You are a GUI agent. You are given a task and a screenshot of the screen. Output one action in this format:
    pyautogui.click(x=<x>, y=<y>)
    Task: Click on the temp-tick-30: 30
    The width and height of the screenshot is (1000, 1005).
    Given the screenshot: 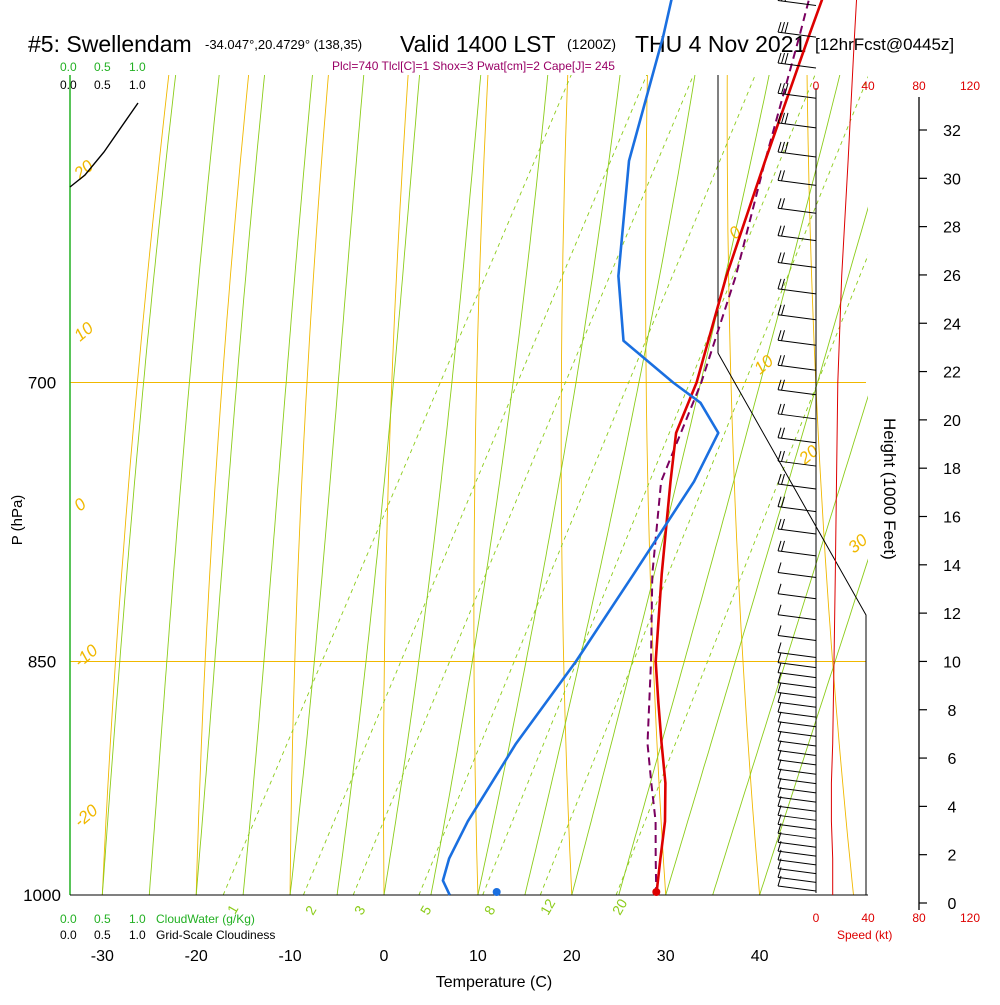 What is the action you would take?
    pyautogui.click(x=666, y=956)
    